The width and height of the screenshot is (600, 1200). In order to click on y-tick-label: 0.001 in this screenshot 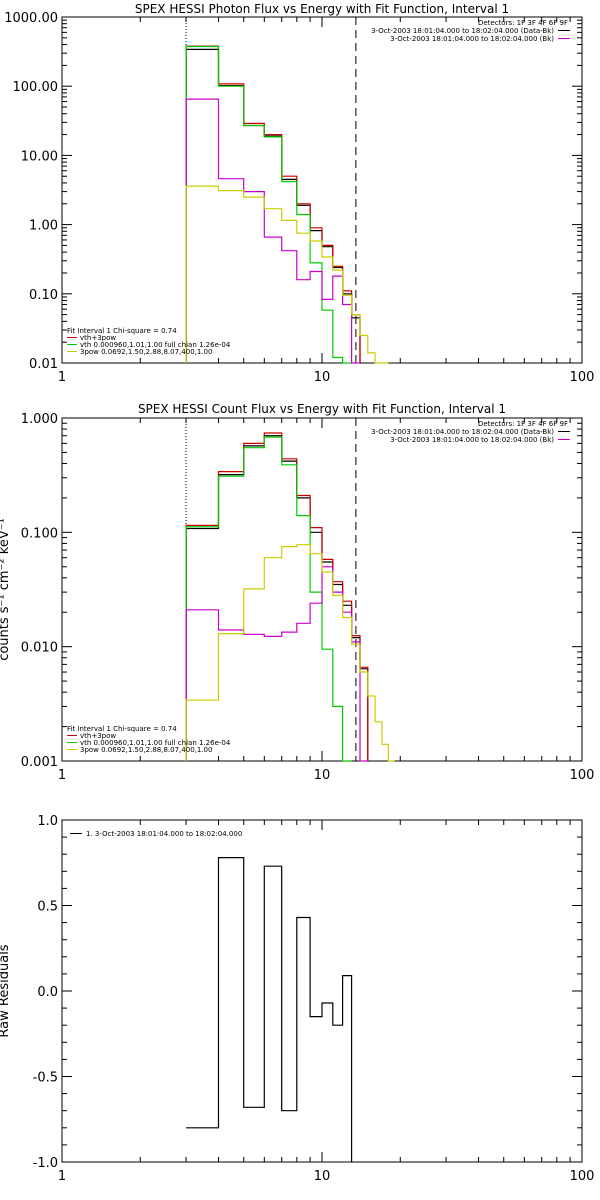, I will do `click(39, 762)`.